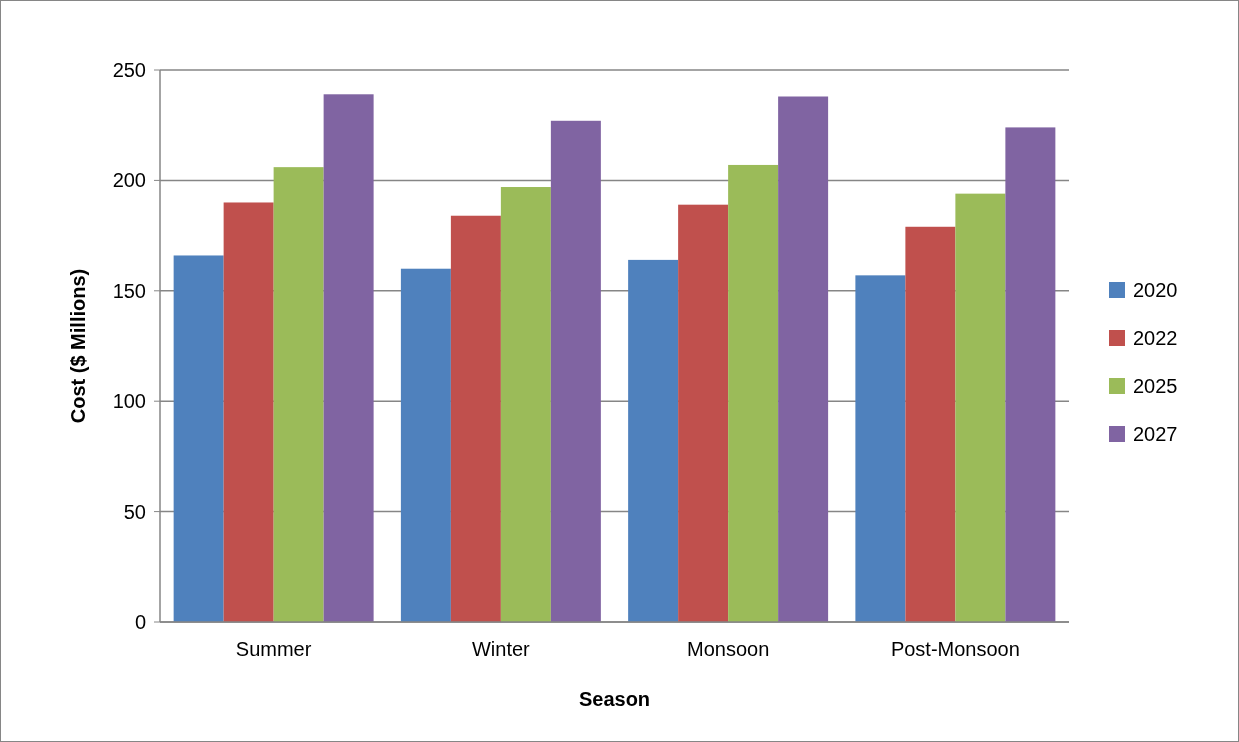  I want to click on x-tick-label: Winter, so click(501, 649).